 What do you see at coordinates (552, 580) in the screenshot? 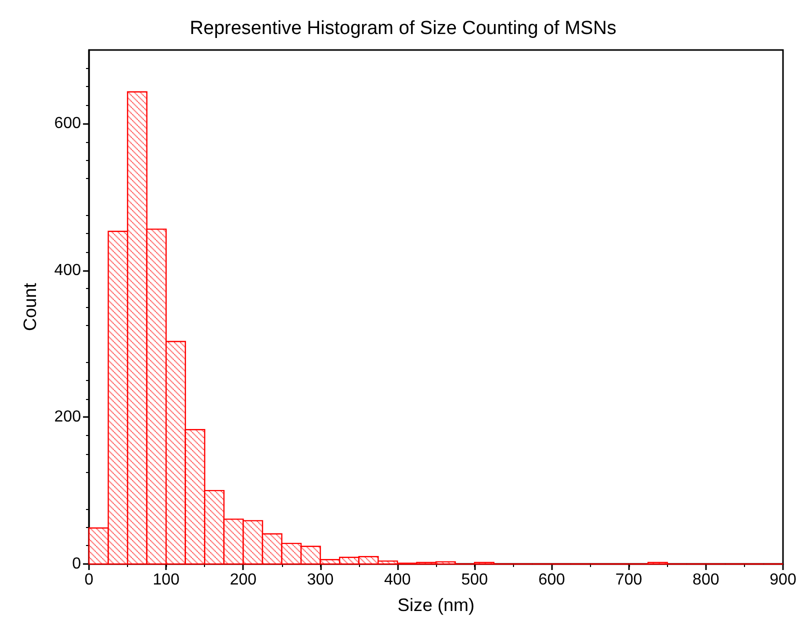
I see `x-tick-label: 600` at bounding box center [552, 580].